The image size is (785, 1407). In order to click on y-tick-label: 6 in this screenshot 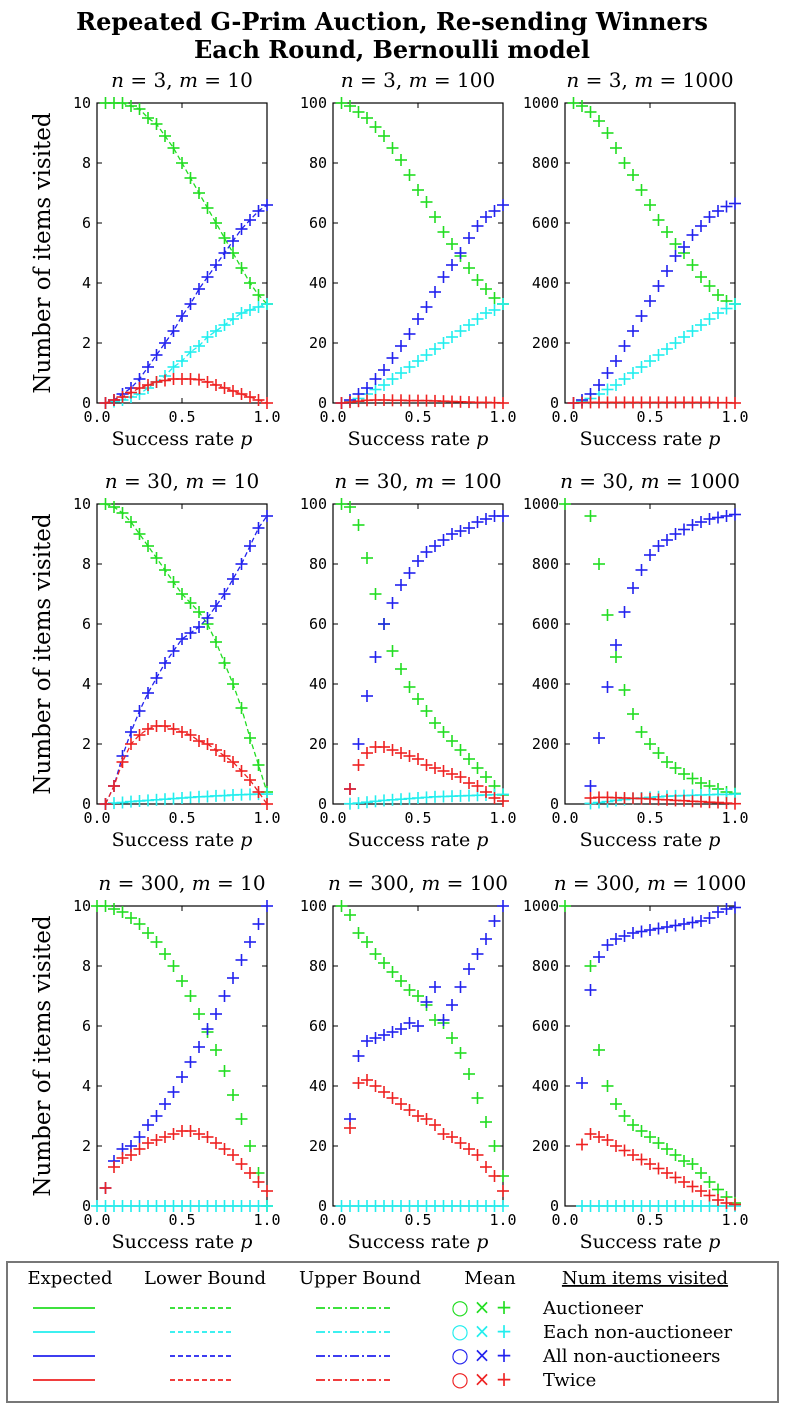, I will do `click(86, 624)`.